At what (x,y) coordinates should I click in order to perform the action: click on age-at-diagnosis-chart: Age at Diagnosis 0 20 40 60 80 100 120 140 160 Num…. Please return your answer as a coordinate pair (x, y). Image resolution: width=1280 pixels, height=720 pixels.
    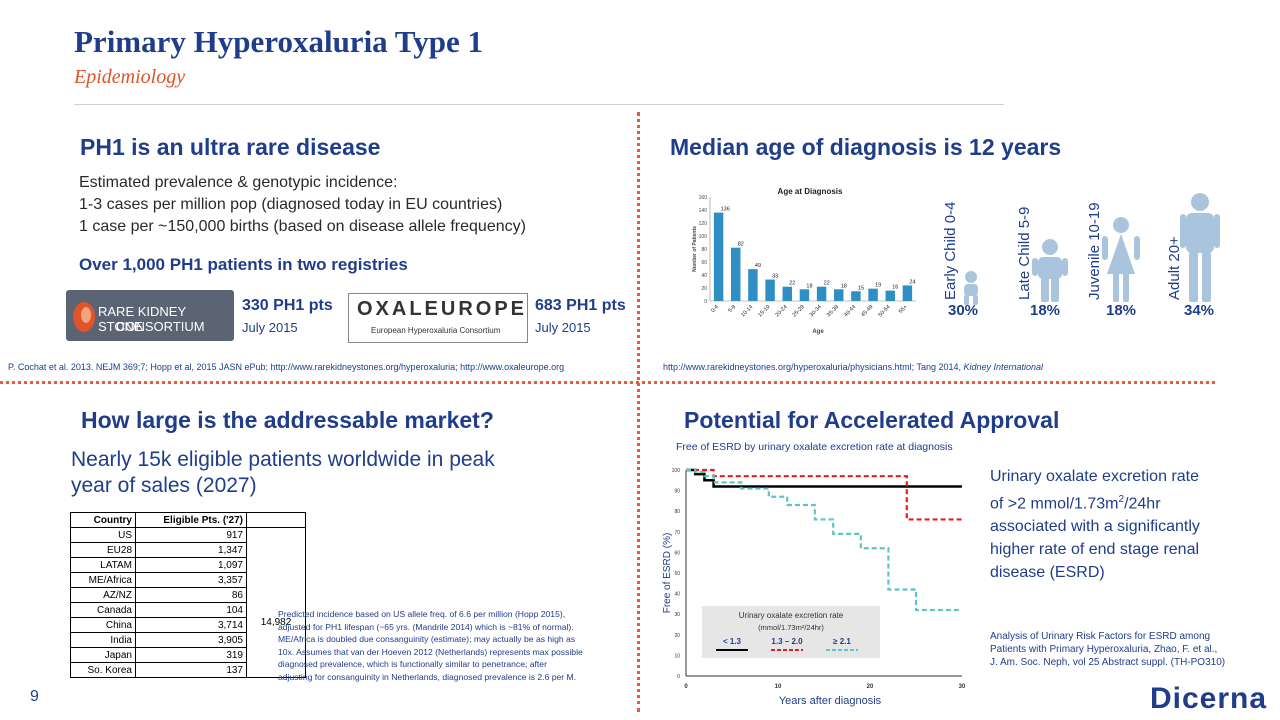
    Looking at the image, I should click on (804, 261).